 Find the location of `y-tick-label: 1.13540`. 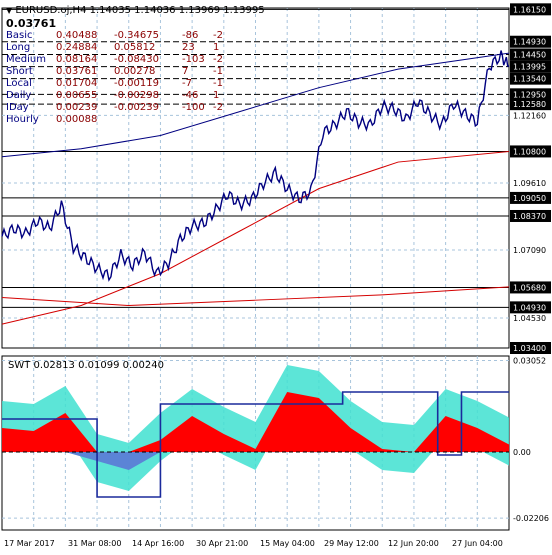

y-tick-label: 1.13540 is located at coordinates (529, 79).